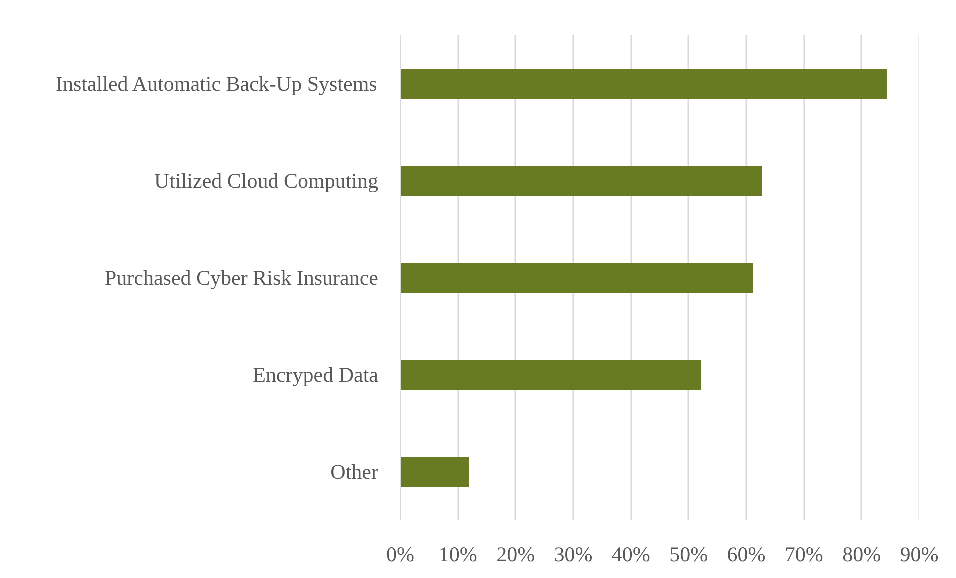 The image size is (956, 578). Describe the element at coordinates (217, 84) in the screenshot. I see `y-tick-label: Installed Automatic Back-Up Systems` at that location.